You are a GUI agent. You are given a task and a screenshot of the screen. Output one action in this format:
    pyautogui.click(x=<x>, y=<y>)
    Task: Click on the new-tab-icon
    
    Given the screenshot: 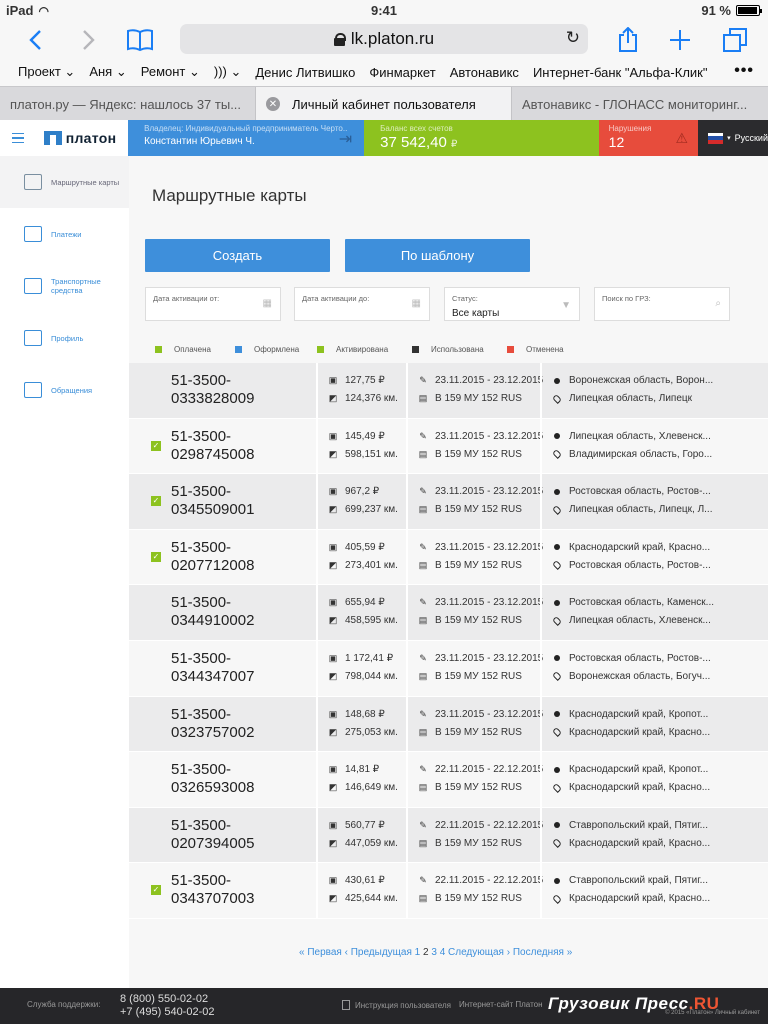 What is the action you would take?
    pyautogui.click(x=680, y=40)
    